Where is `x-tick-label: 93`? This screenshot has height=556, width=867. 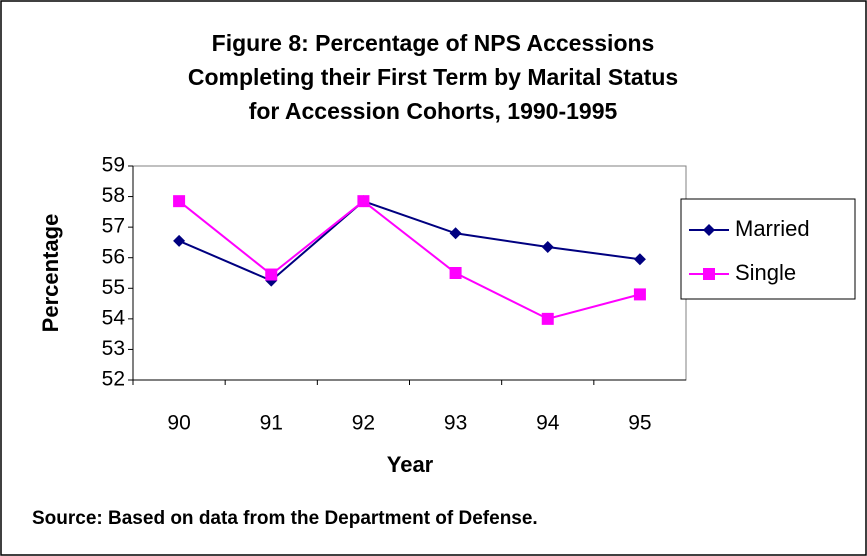 x-tick-label: 93 is located at coordinates (455, 423).